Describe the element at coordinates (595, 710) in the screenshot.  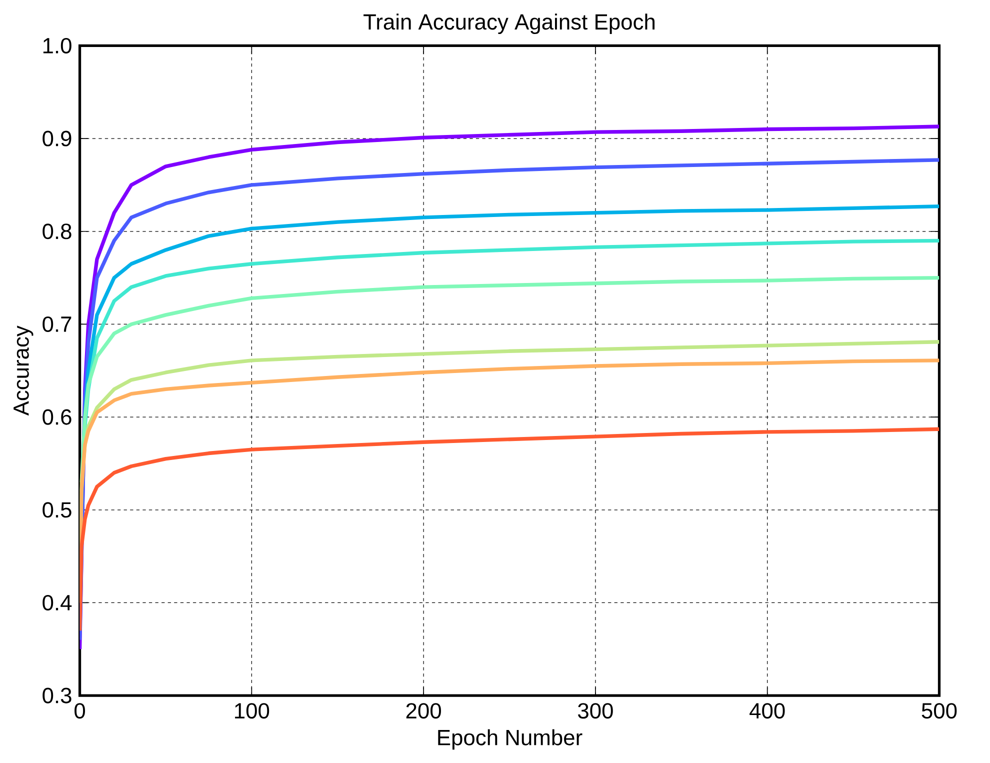
I see `x-tick-label: 300` at that location.